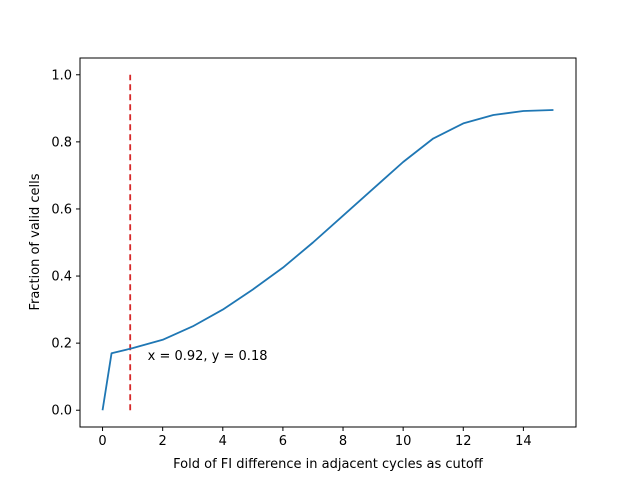  Describe the element at coordinates (163, 441) in the screenshot. I see `x-tick-label: 2` at that location.